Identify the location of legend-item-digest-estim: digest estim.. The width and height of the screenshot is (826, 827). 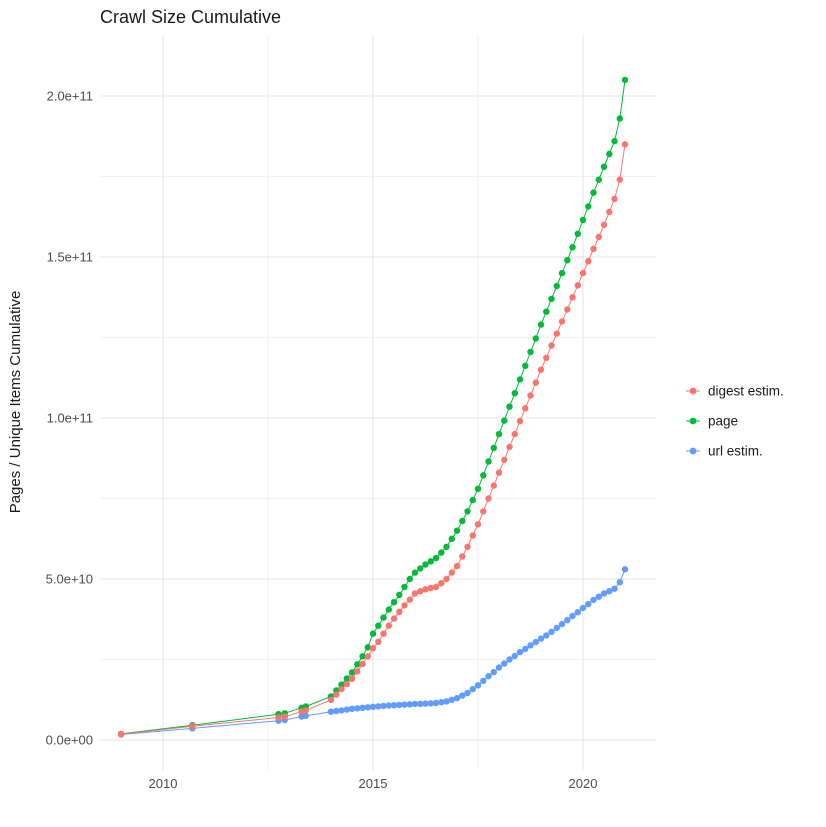
(735, 391).